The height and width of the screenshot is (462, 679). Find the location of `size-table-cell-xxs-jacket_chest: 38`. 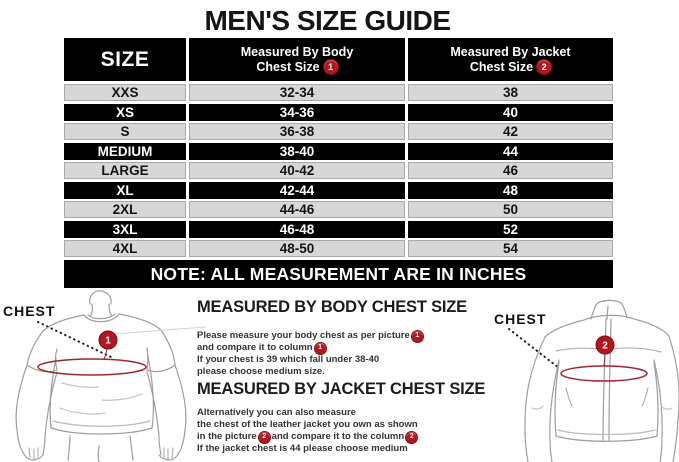

size-table-cell-xxs-jacket_chest: 38 is located at coordinates (510, 92).